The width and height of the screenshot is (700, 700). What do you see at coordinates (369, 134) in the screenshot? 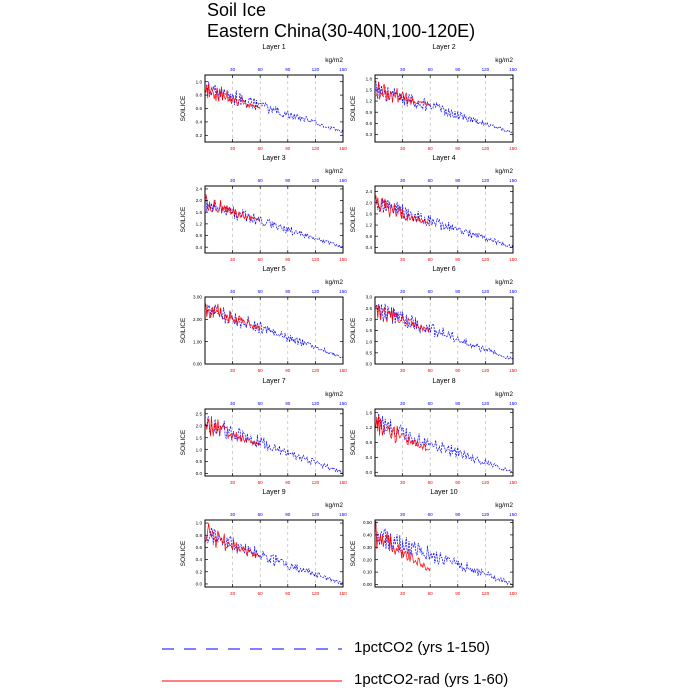
I see `y-tick-label: 0.3` at bounding box center [369, 134].